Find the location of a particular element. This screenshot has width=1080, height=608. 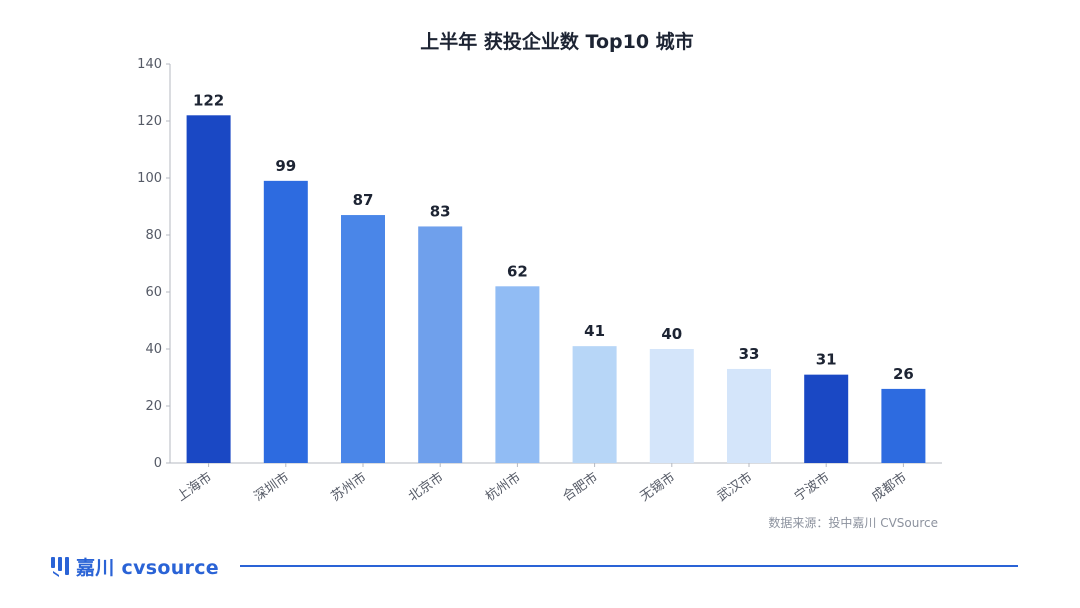

footer-divider is located at coordinates (629, 566).